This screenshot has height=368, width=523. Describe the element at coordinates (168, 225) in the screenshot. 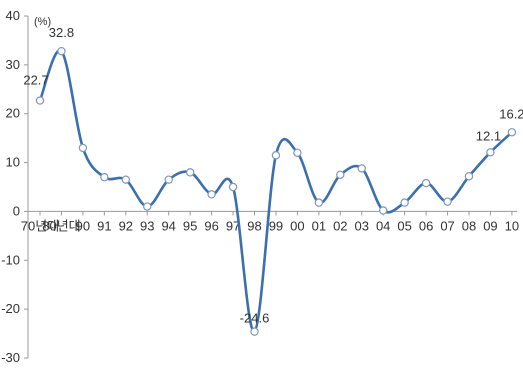

I see `x-tick-label: 94` at that location.